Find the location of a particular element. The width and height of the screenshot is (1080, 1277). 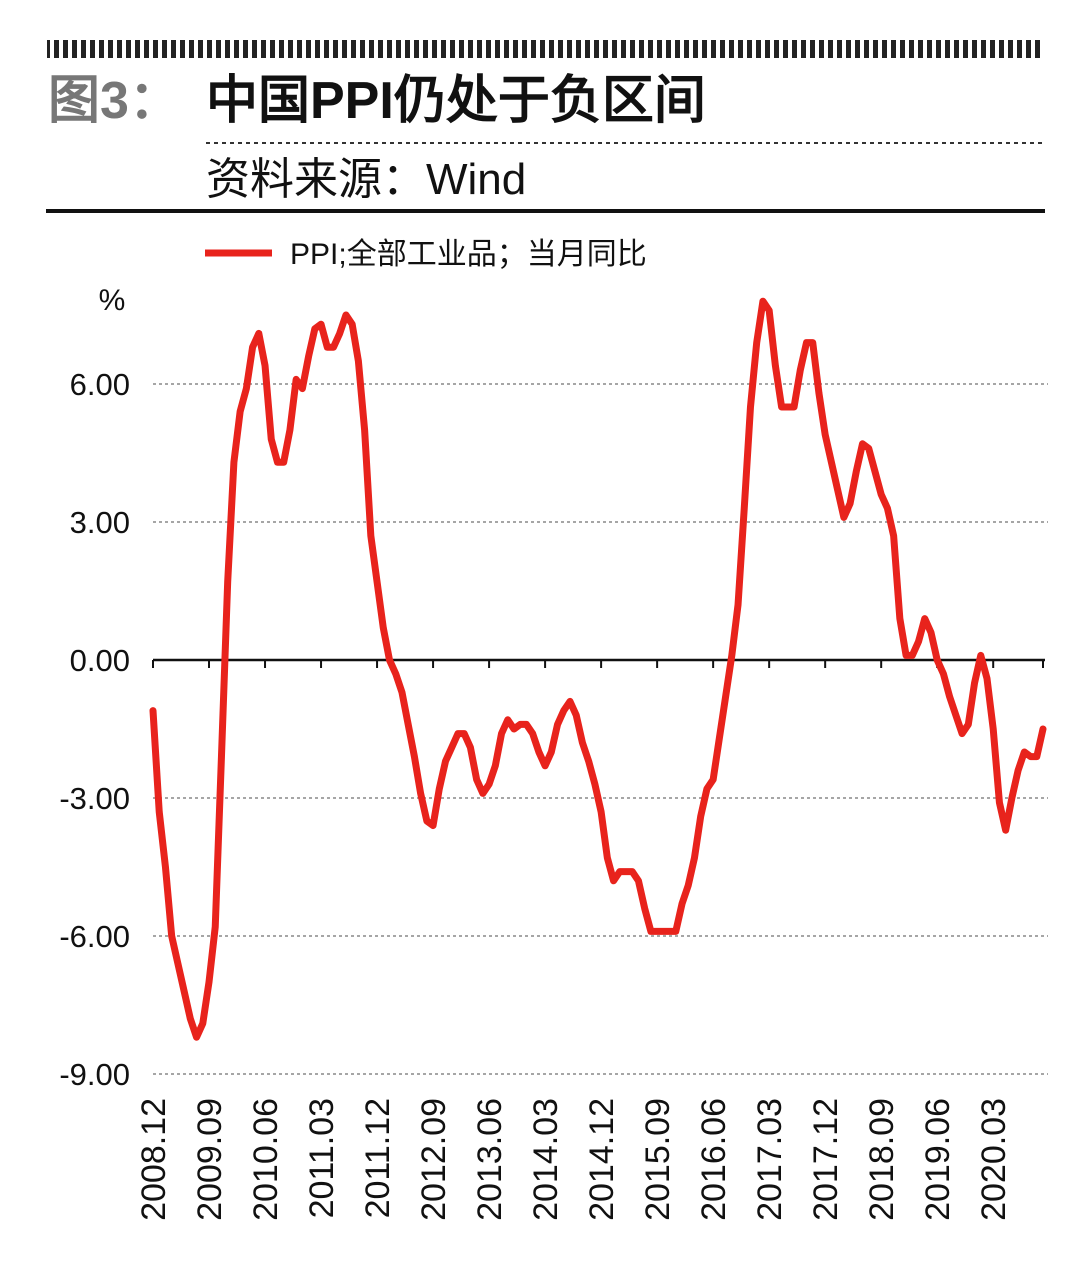

x-tick-label: 2014.03 is located at coordinates (546, 1159).